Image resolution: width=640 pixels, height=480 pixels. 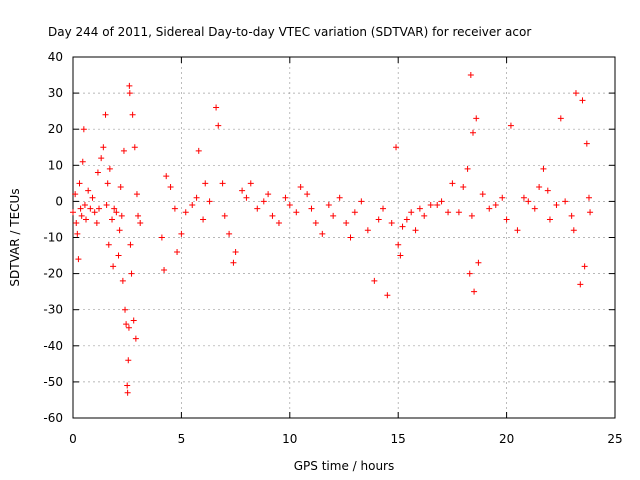 I want to click on y-tick-label: -60, so click(x=53, y=418).